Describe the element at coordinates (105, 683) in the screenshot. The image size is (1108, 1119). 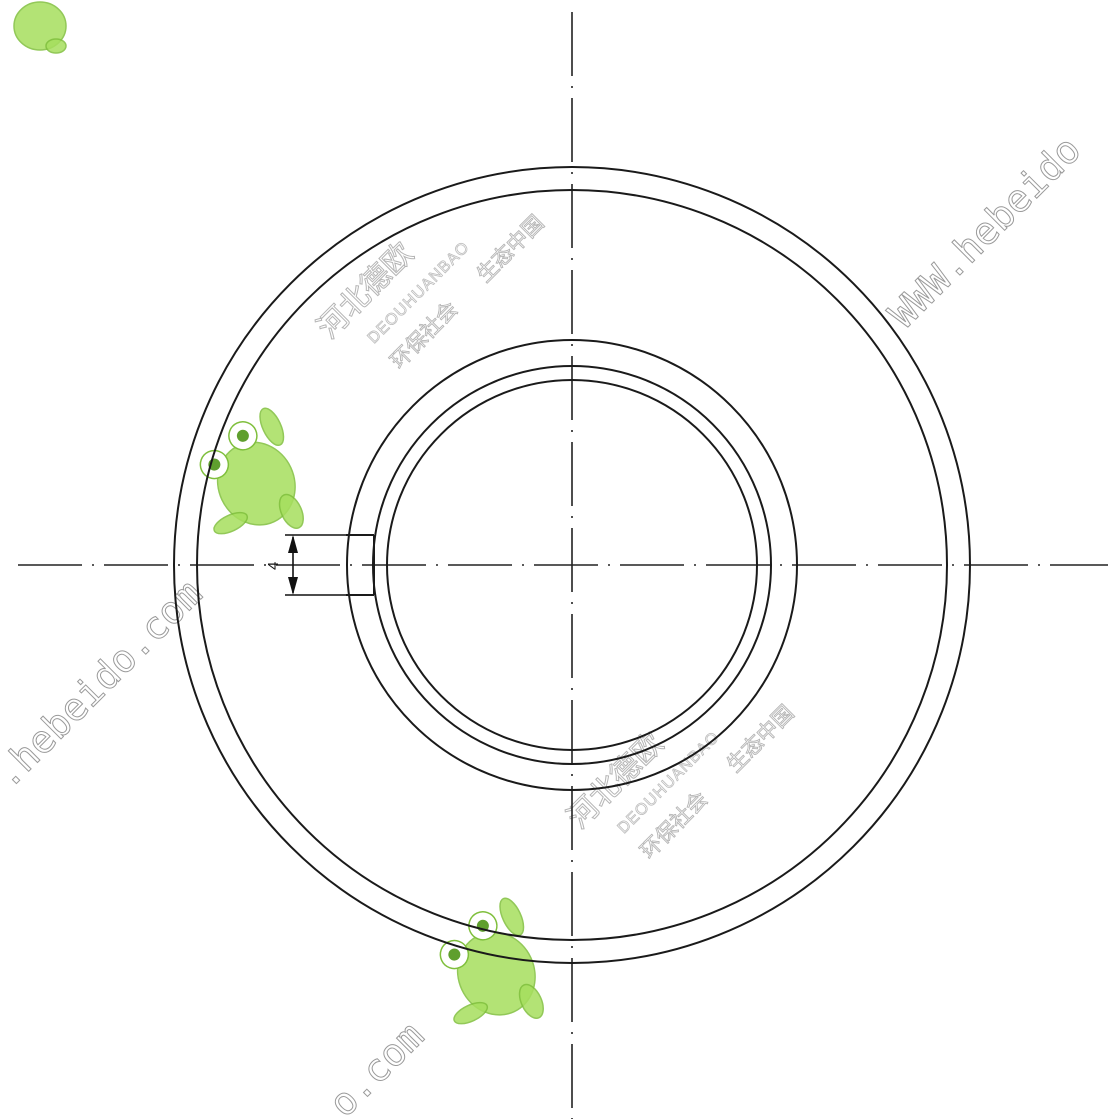
I see `watermark-url-left: .hebeido.com` at that location.